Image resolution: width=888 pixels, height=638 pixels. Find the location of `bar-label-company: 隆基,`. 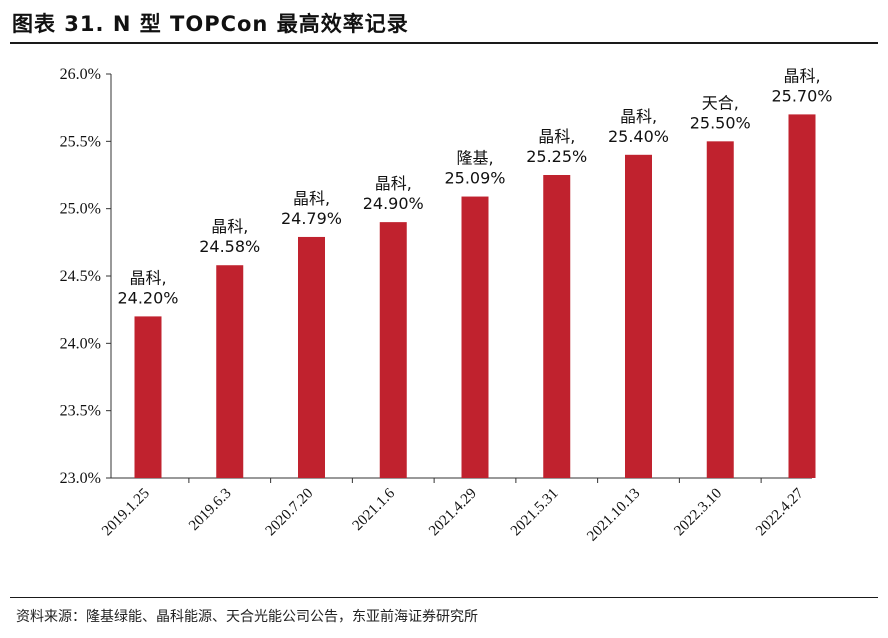

bar-label-company: 隆基, is located at coordinates (474, 158).